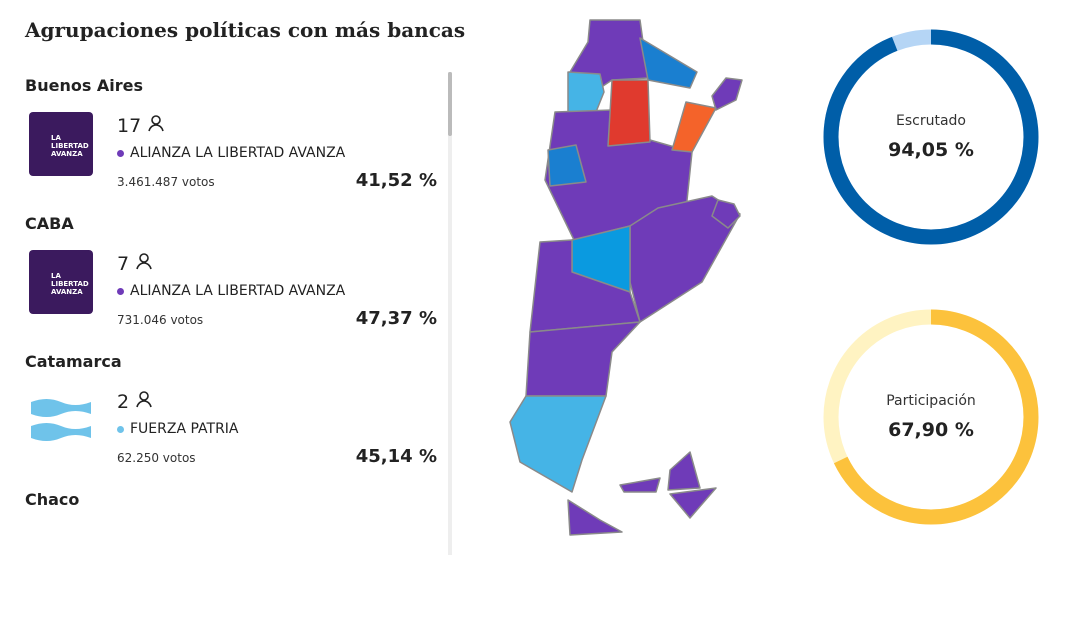 The image size is (1081, 624). Describe the element at coordinates (156, 458) in the screenshot. I see `vote-count: 62.250 votos` at that location.